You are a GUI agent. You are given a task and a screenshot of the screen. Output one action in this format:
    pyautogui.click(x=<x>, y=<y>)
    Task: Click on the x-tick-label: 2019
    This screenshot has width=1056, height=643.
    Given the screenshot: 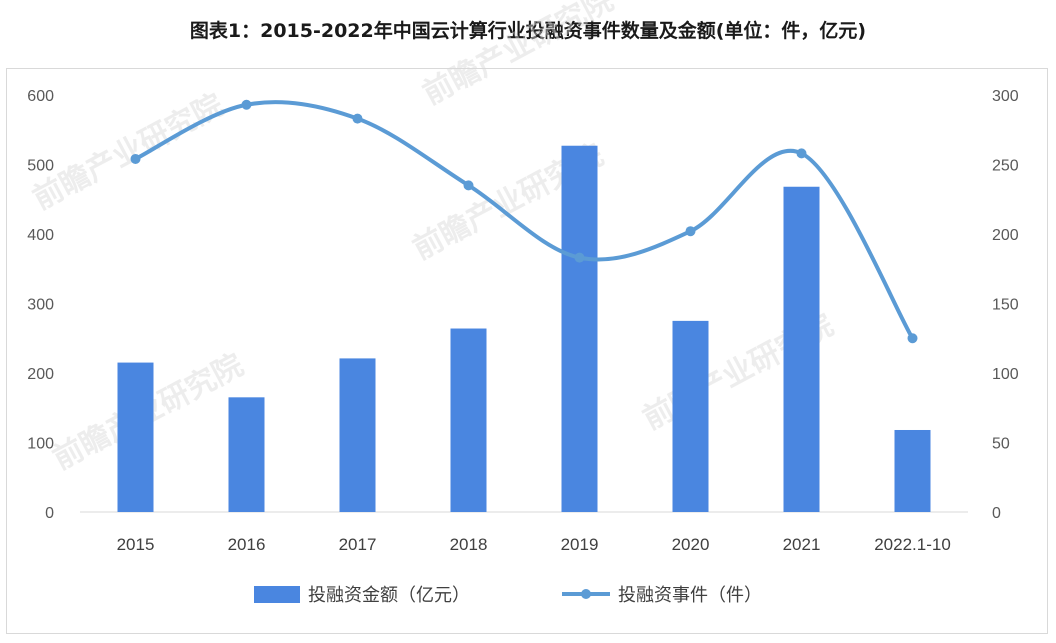 What is the action you would take?
    pyautogui.click(x=580, y=544)
    